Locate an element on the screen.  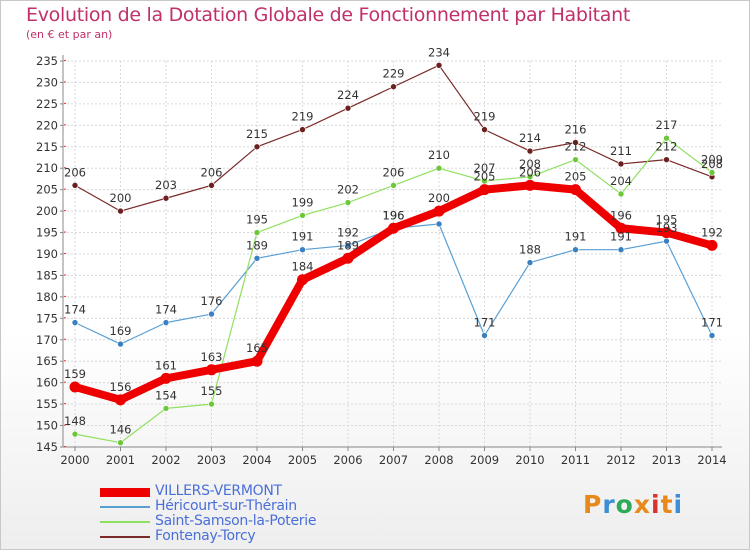
logo-letter: x is located at coordinates (642, 504).